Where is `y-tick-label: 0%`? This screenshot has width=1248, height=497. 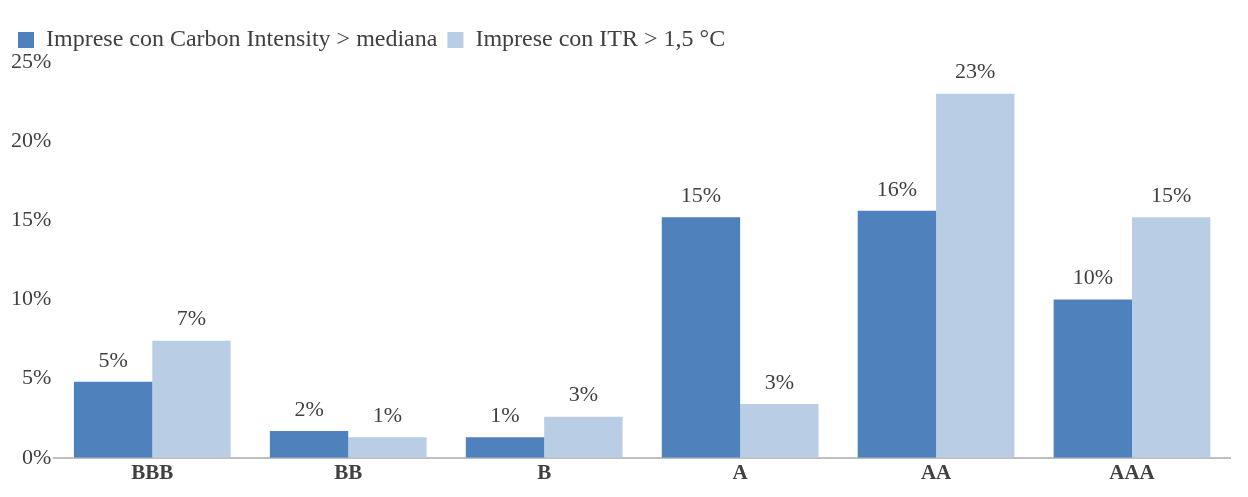
y-tick-label: 0% is located at coordinates (37, 456).